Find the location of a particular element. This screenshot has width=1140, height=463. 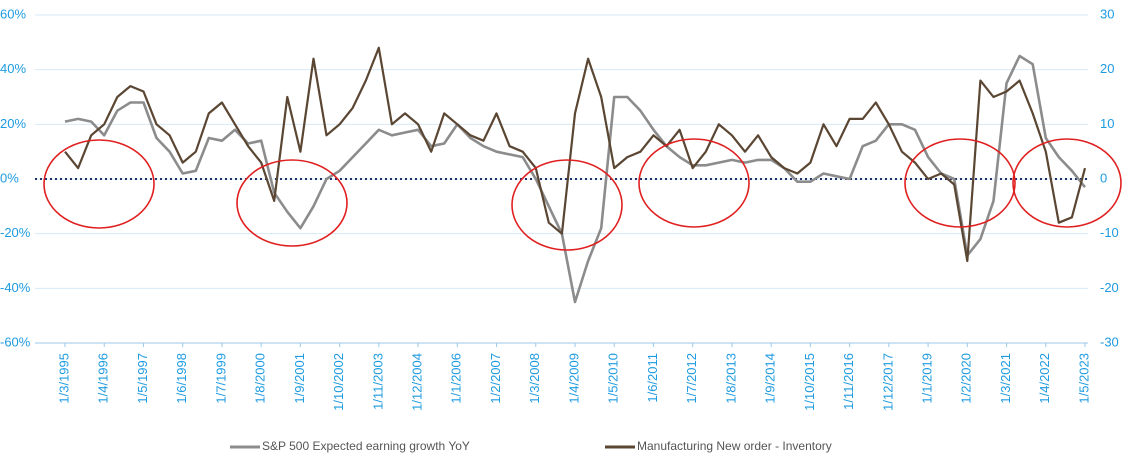

x-tick-label: 1/8/2000 is located at coordinates (260, 378).